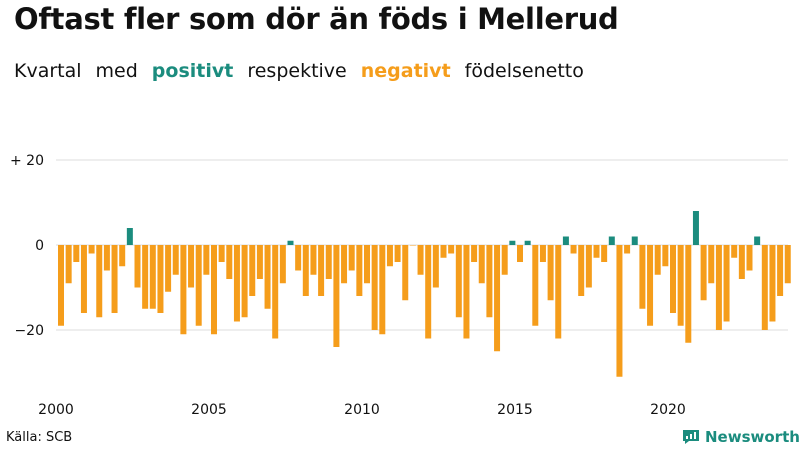  I want to click on brand-name: Newsworthy, so click(752, 437).